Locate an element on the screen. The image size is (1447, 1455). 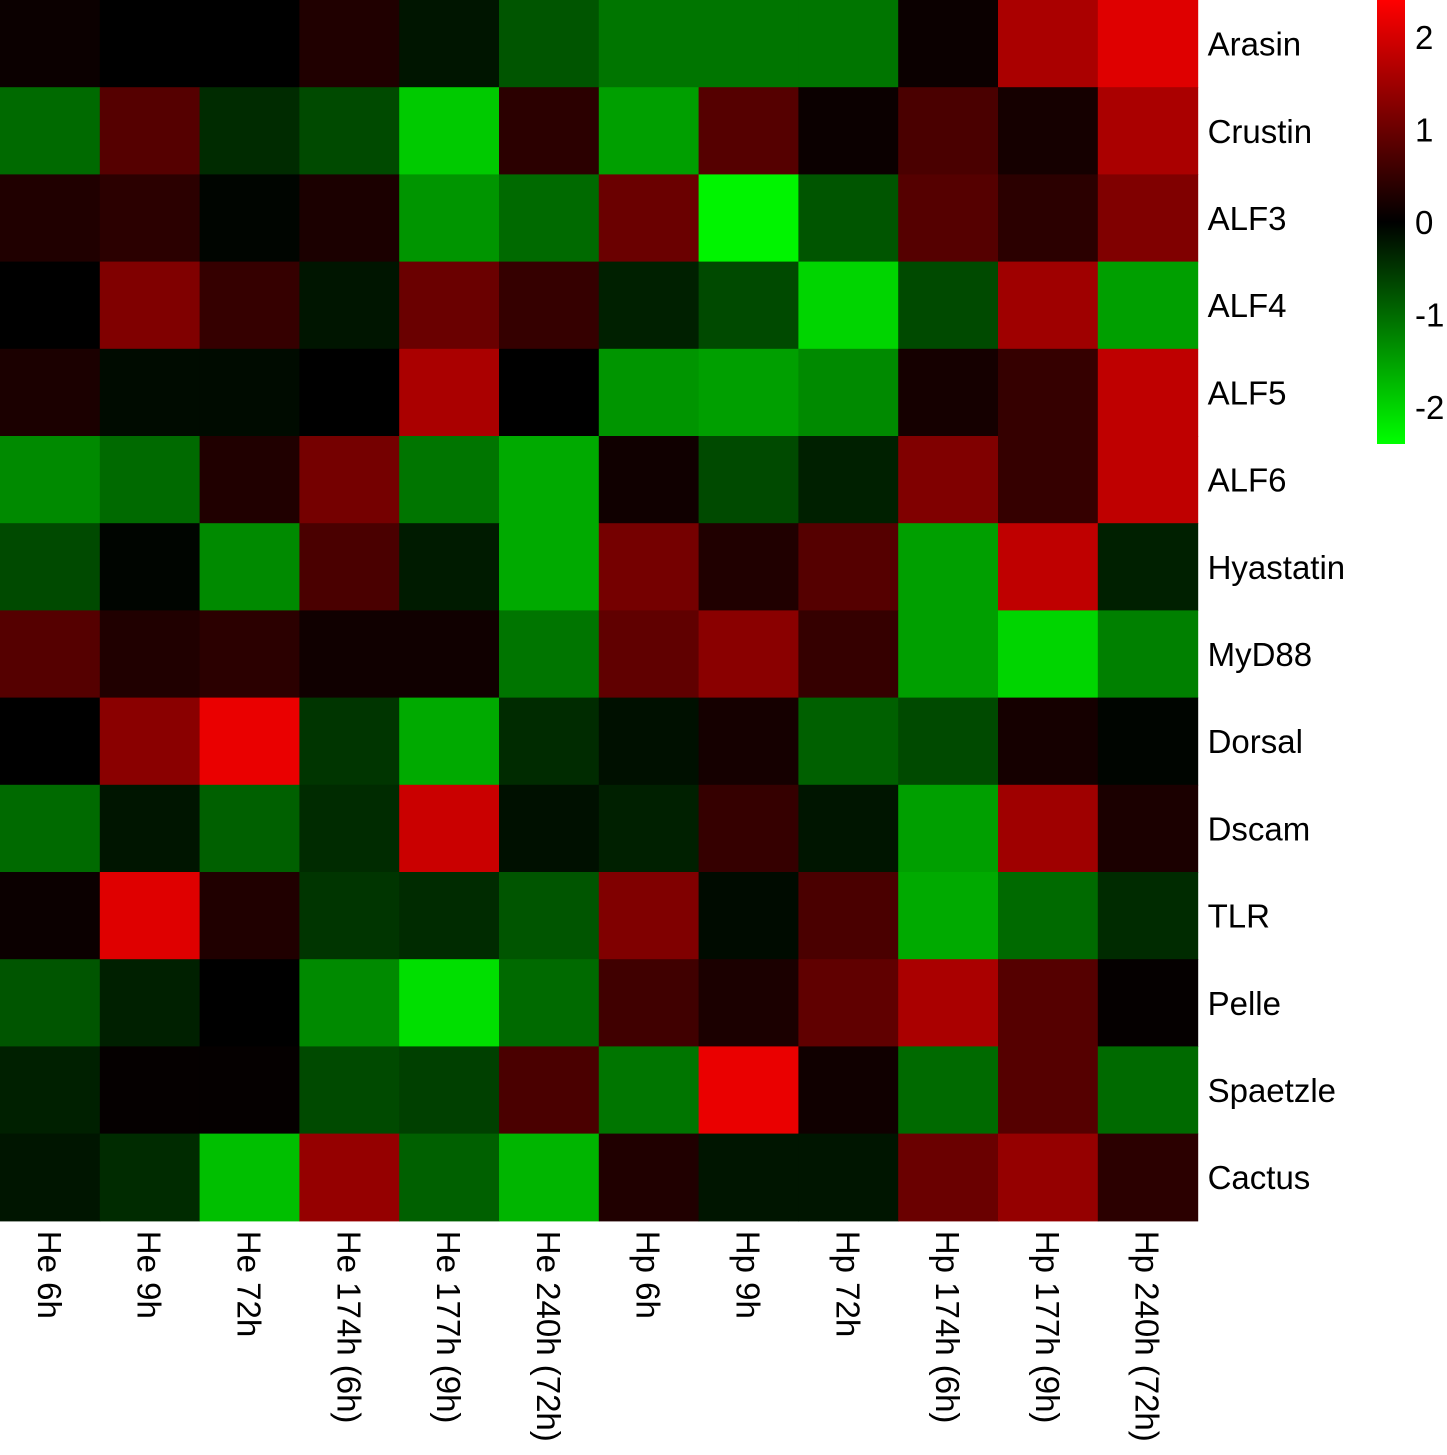
row-label: Dscam is located at coordinates (1259, 828).